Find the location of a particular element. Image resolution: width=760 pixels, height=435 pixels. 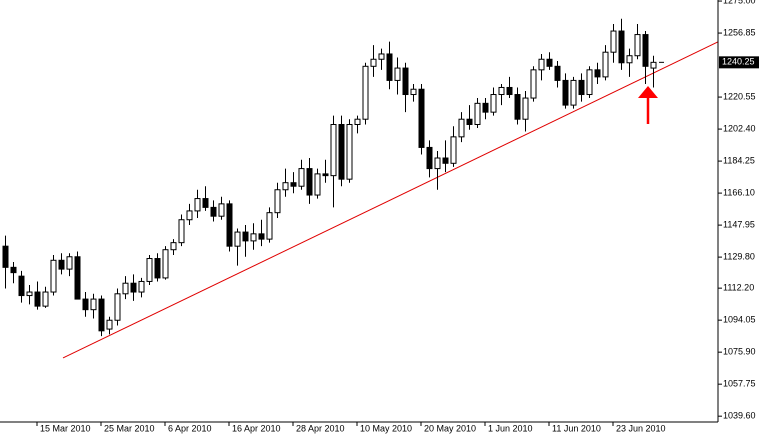

price-box is located at coordinates (739, 62).